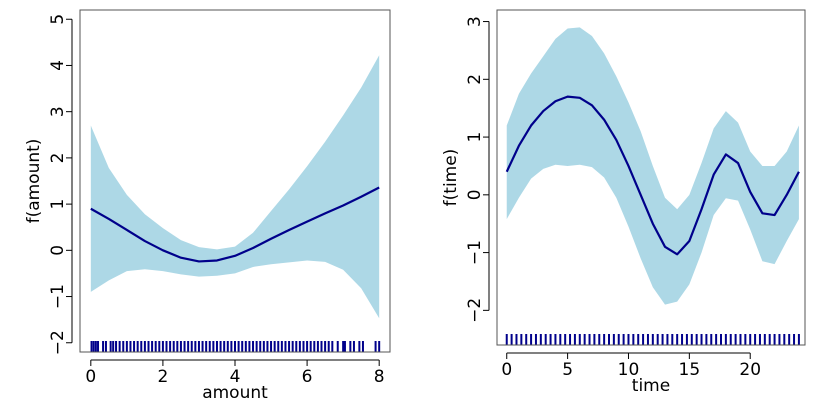  Describe the element at coordinates (690, 370) in the screenshot. I see `chart1-x-tick-label: 15` at that location.